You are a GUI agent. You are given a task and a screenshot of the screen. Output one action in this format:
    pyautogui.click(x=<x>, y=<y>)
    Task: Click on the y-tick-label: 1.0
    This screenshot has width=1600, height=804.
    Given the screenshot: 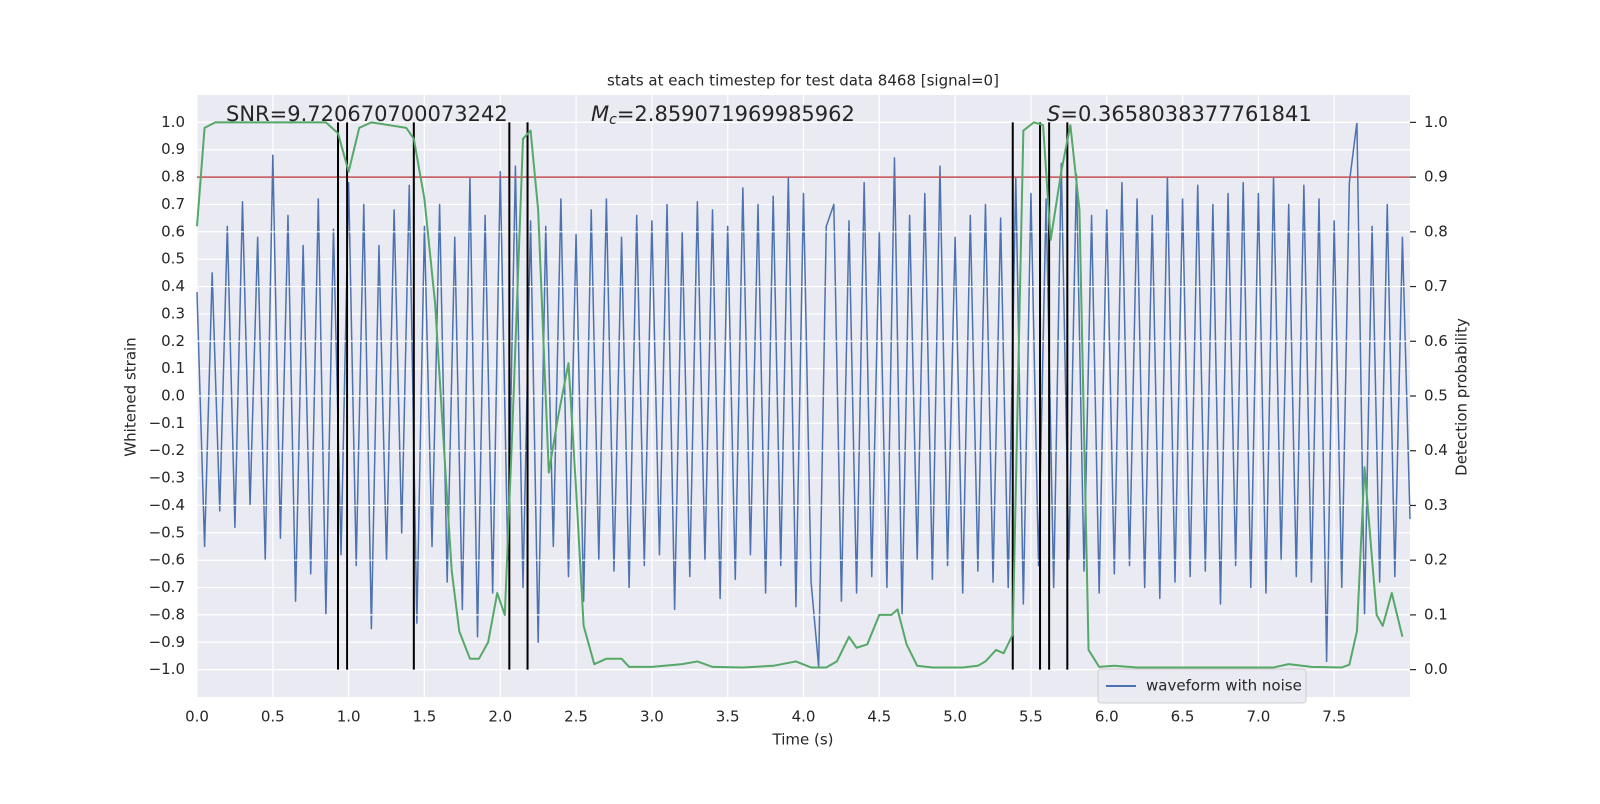 What is the action you would take?
    pyautogui.click(x=173, y=122)
    